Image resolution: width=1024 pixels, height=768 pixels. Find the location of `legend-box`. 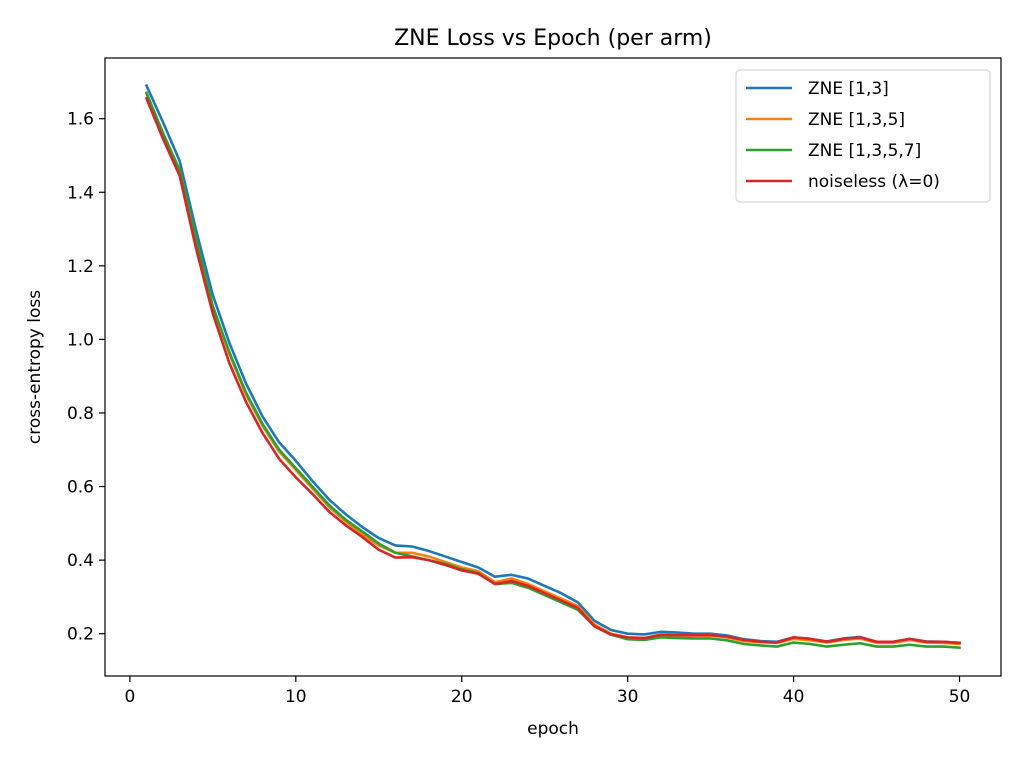

legend-box is located at coordinates (863, 136).